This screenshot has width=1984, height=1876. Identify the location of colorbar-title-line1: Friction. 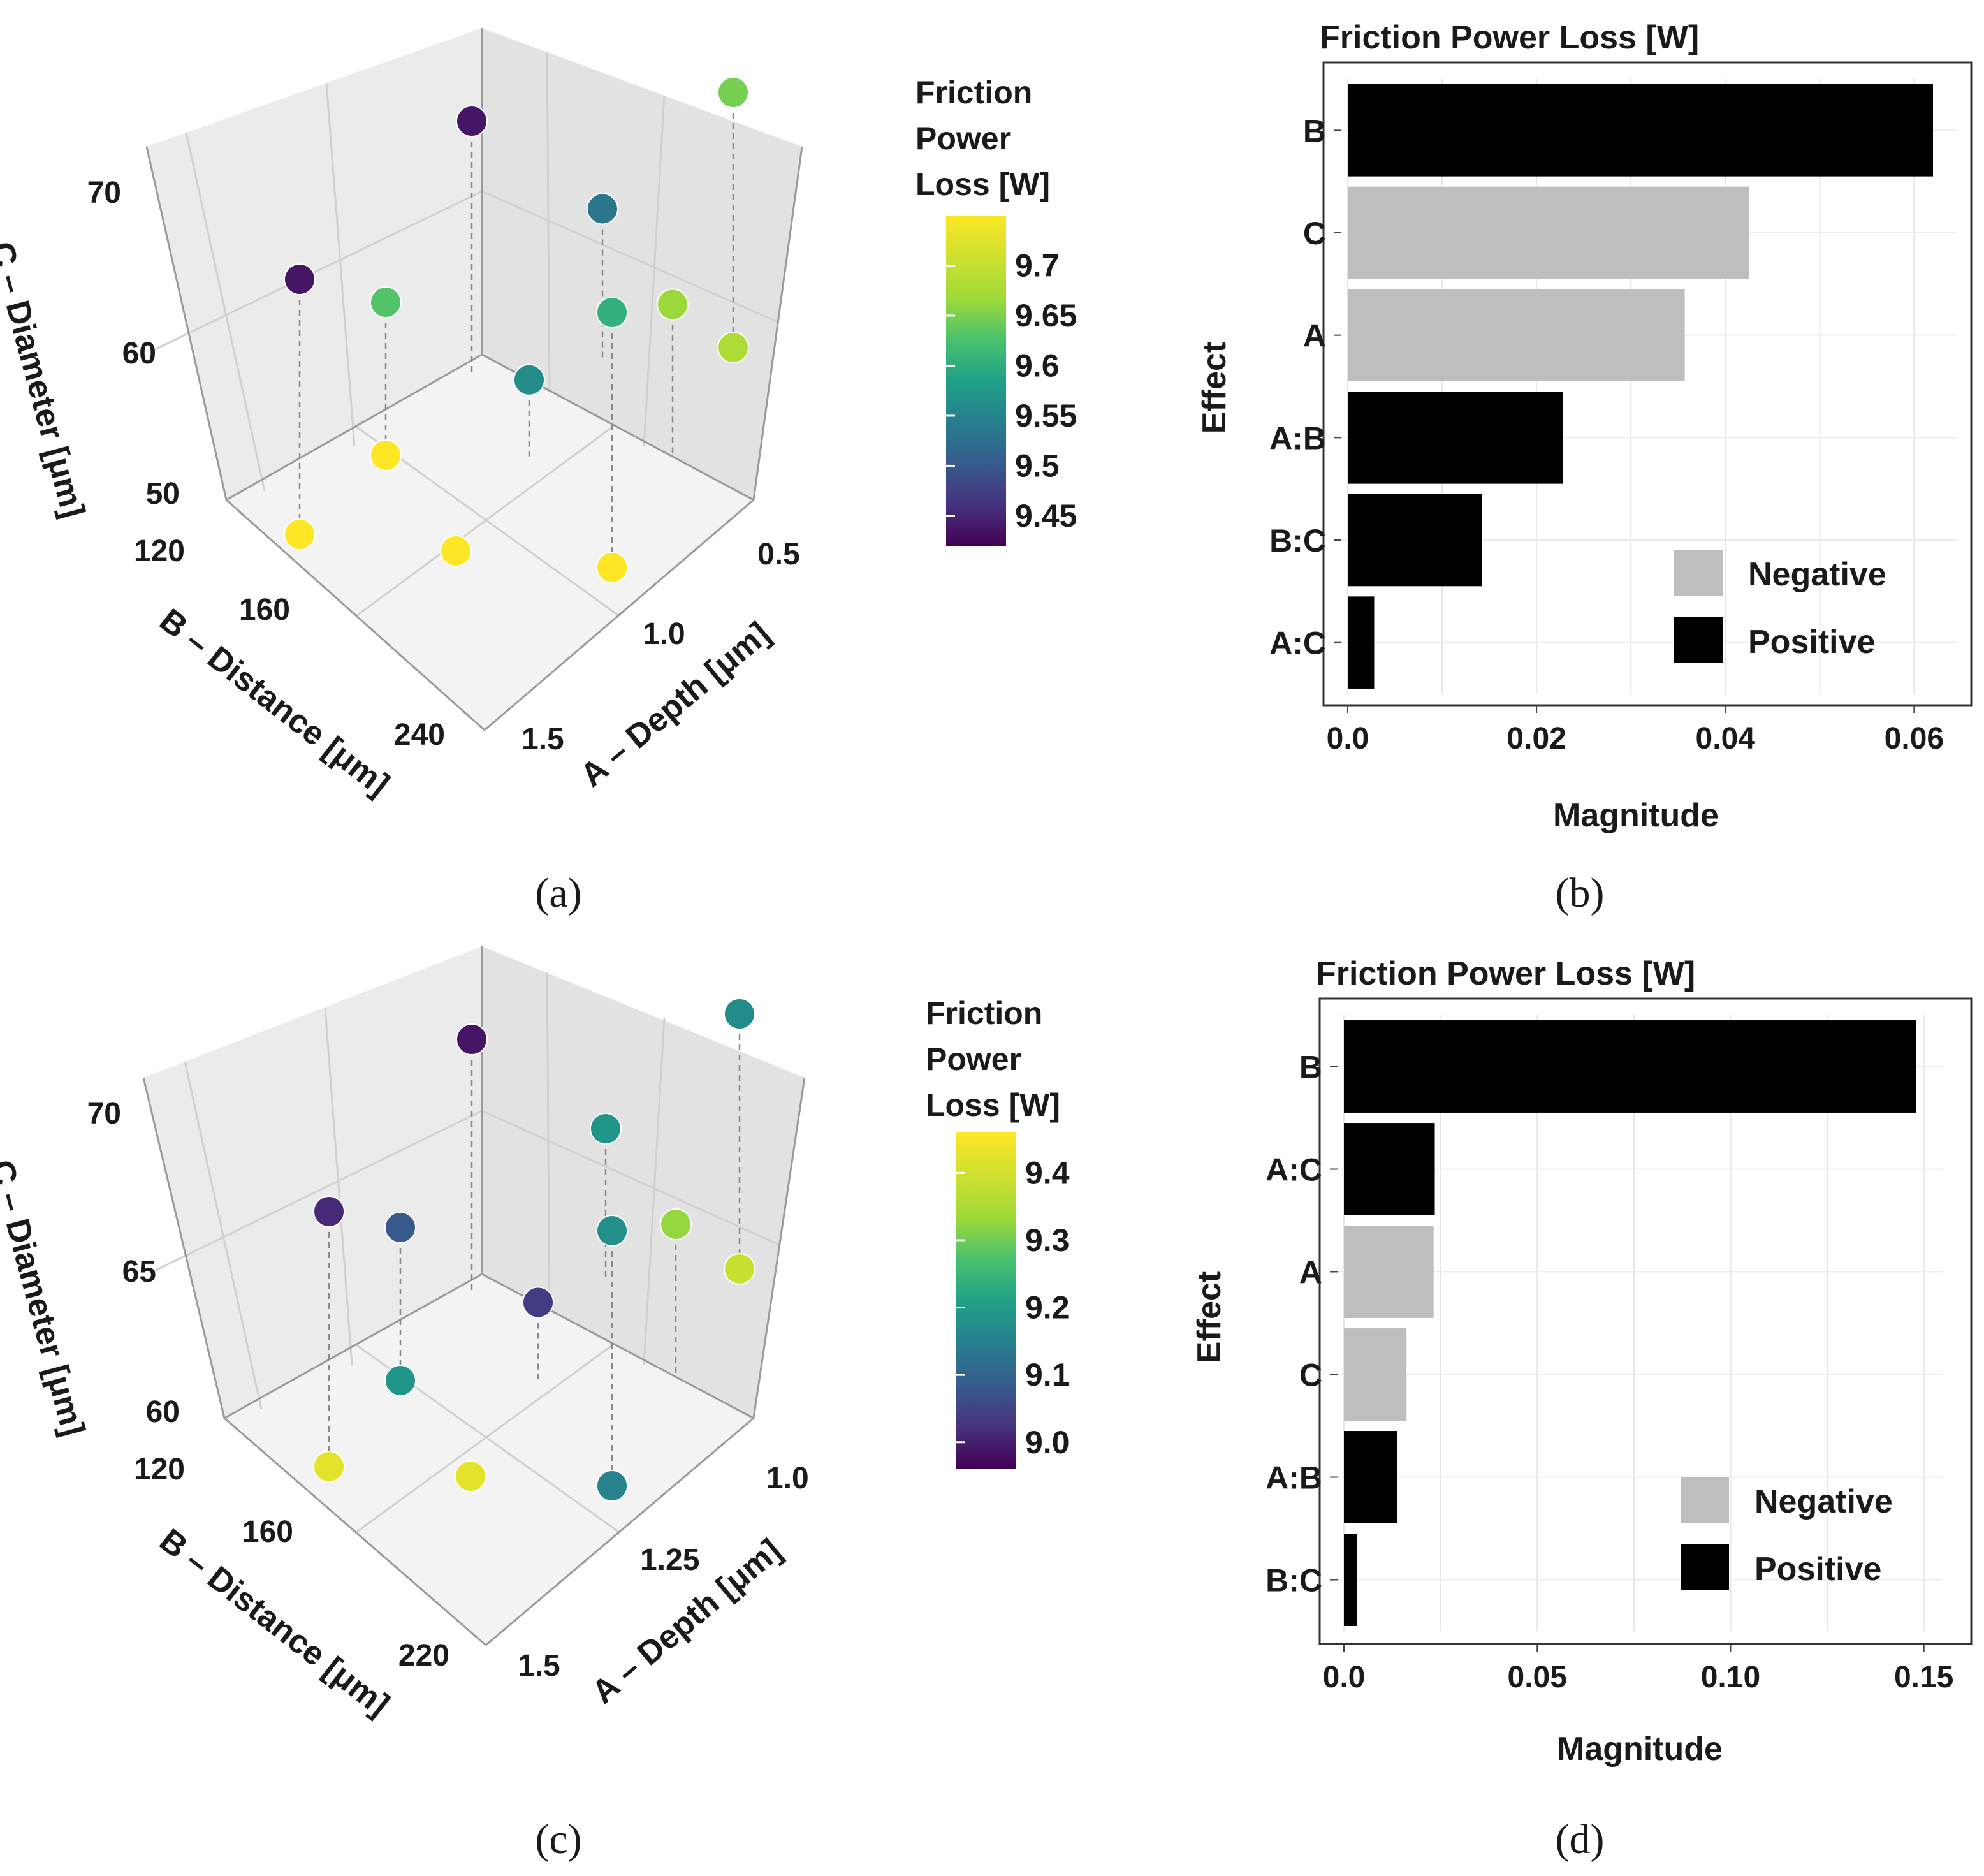
(973, 92).